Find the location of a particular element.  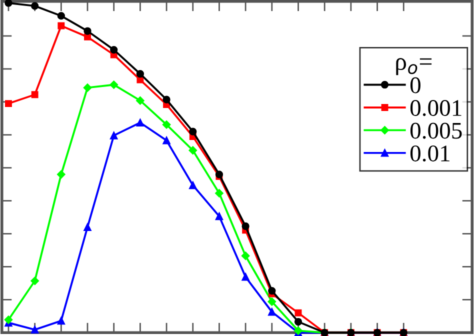

legend-label: 0 is located at coordinates (415, 85).